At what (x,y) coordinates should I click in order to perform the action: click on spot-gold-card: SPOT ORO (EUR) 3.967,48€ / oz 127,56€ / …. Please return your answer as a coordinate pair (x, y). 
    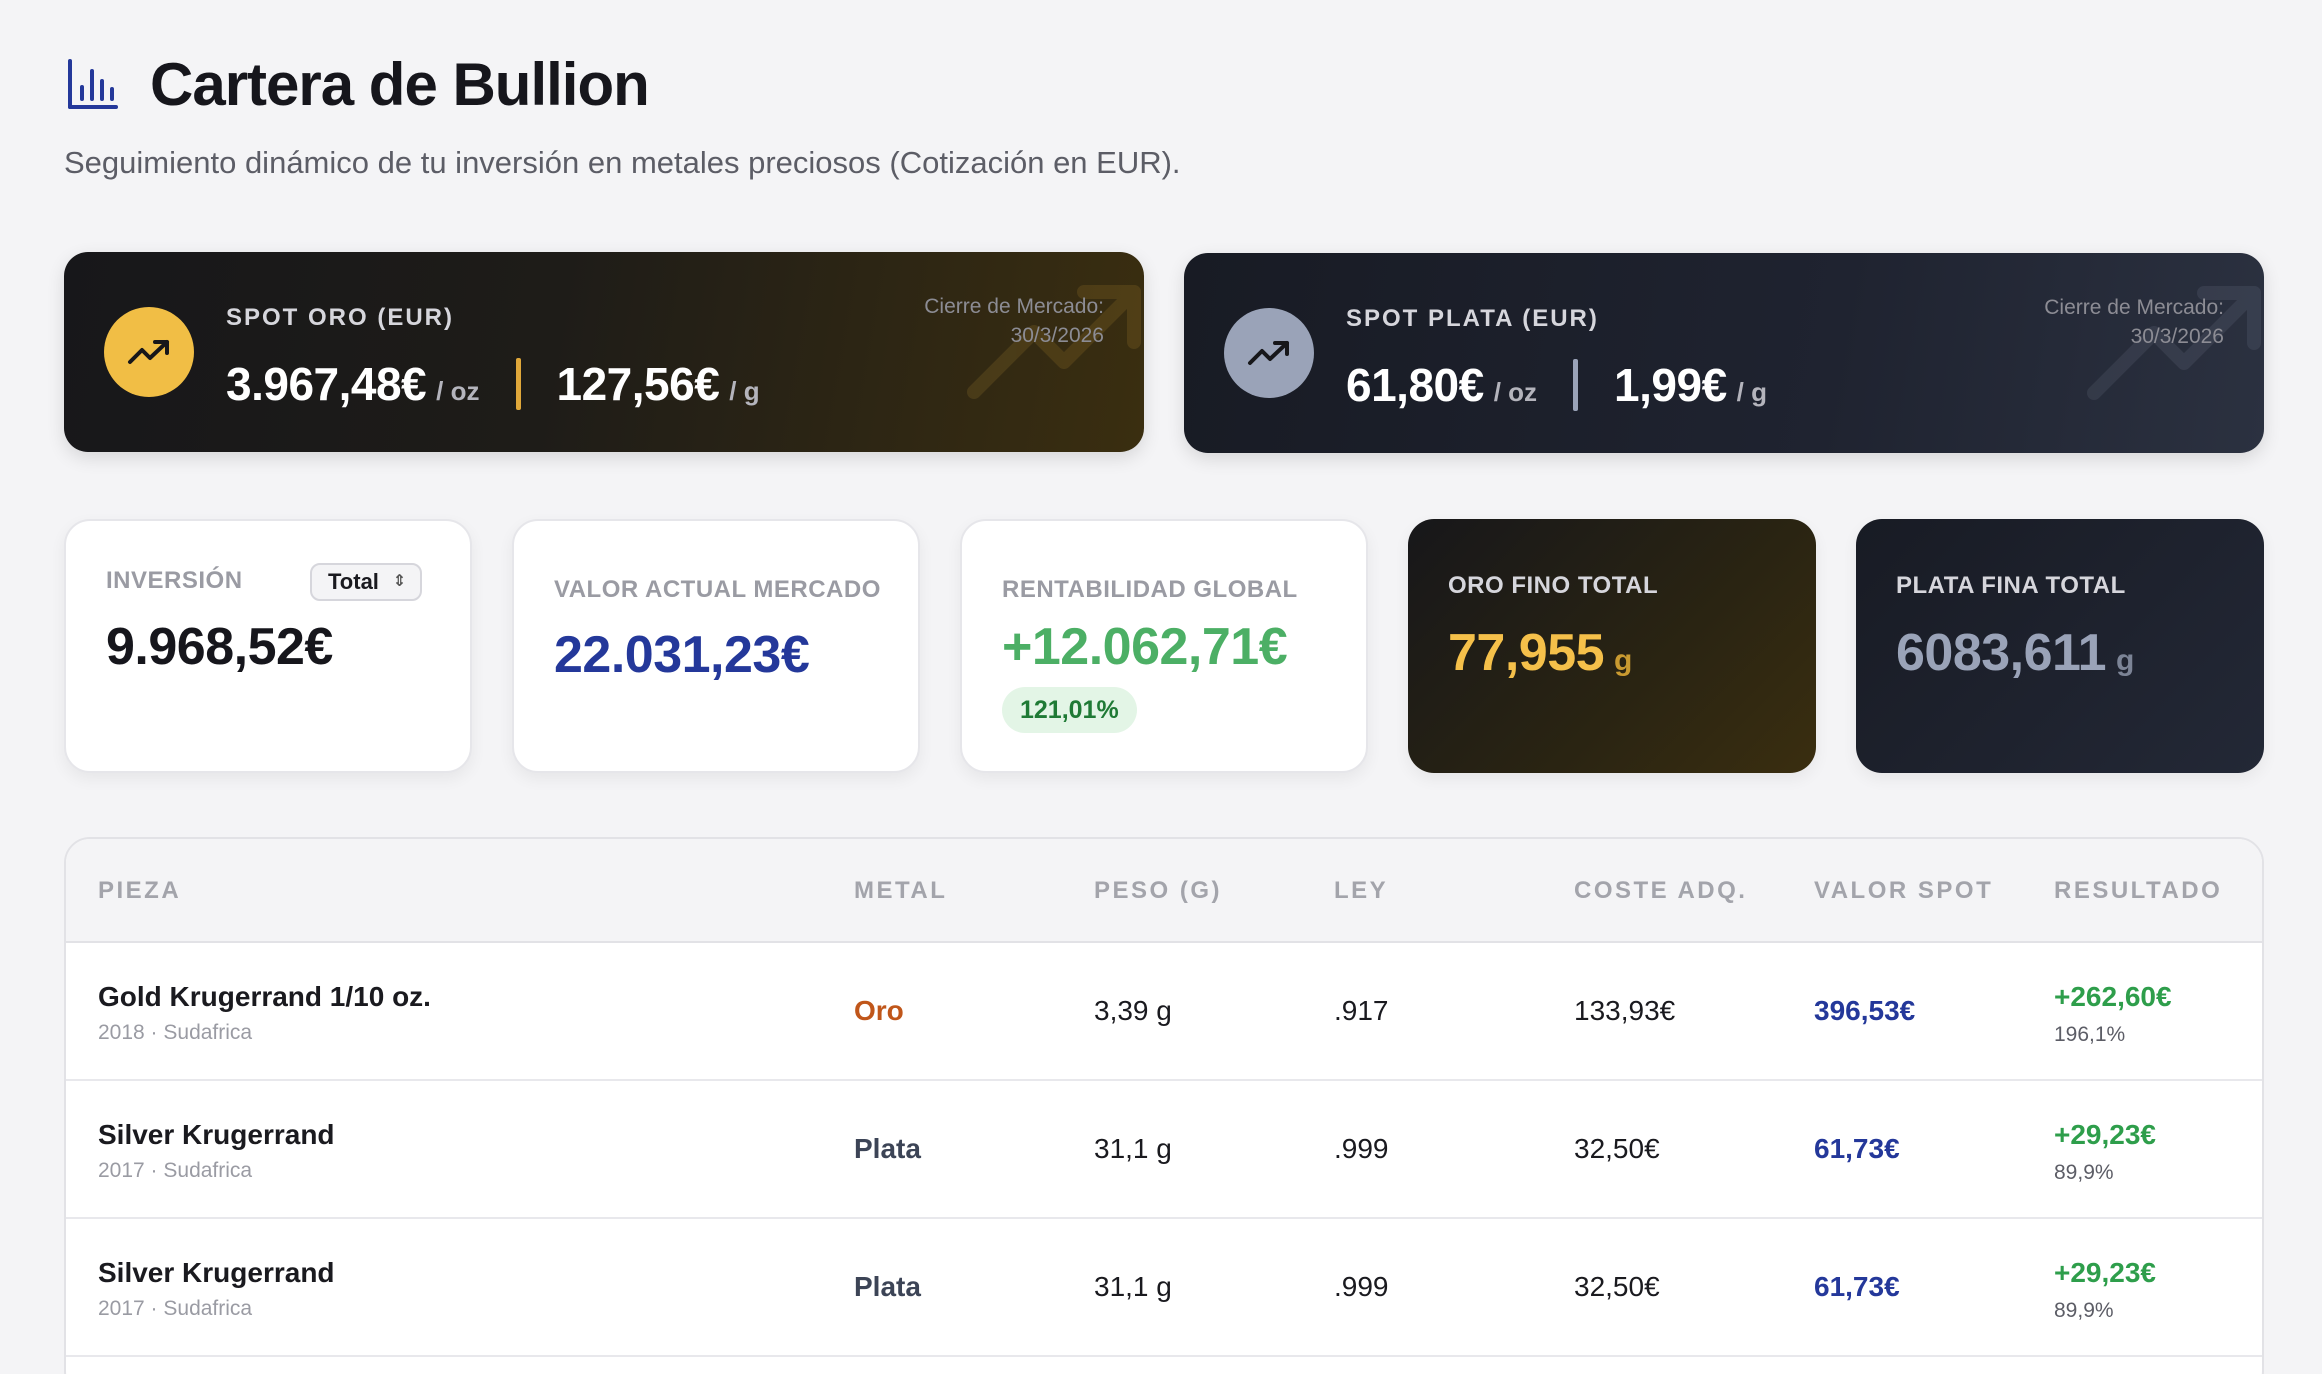
    Looking at the image, I should click on (604, 352).